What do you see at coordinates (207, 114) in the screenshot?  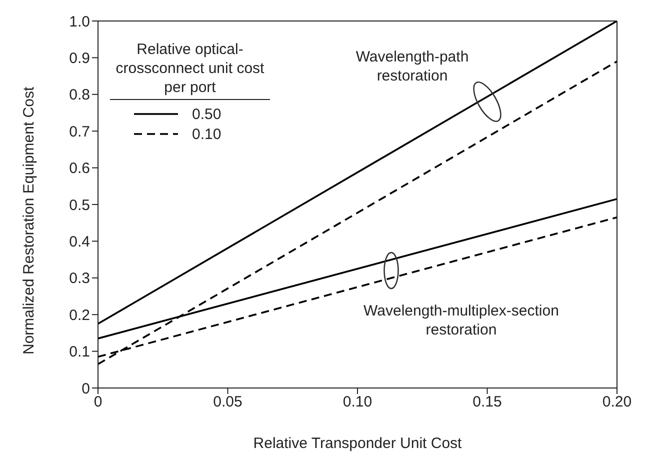 I see `legend-label: 0.50` at bounding box center [207, 114].